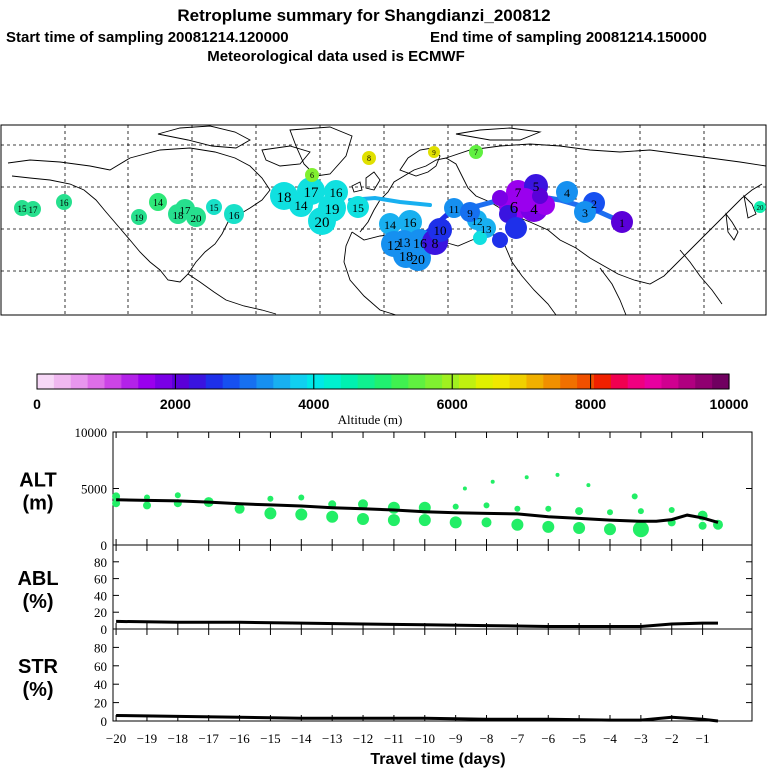 Image resolution: width=768 pixels, height=768 pixels. What do you see at coordinates (301, 738) in the screenshot?
I see `x-tick-label: −14` at bounding box center [301, 738].